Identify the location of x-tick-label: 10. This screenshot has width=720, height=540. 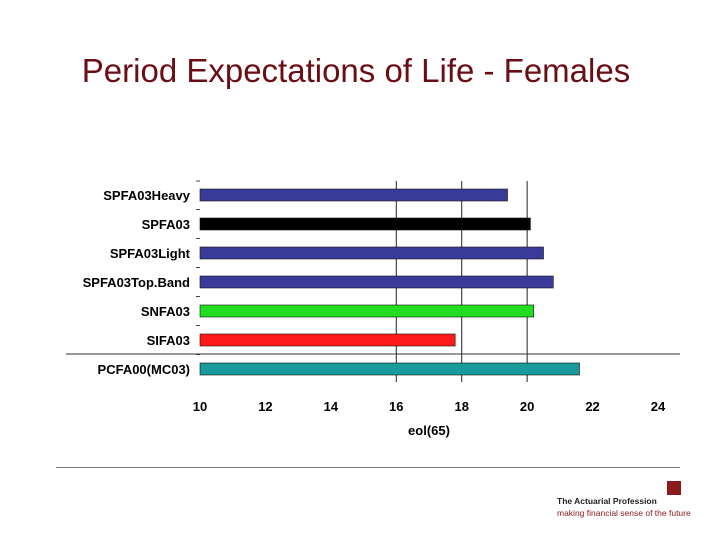
(200, 406).